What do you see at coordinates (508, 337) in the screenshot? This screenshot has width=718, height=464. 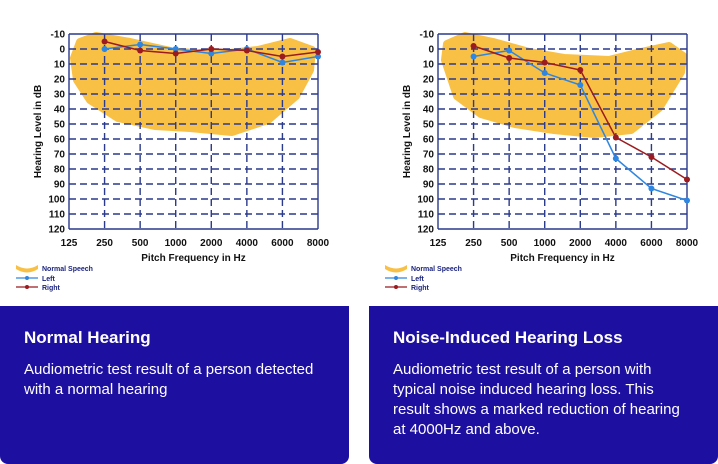 I see `caption-title: Noise-Induced Hearing Loss` at bounding box center [508, 337].